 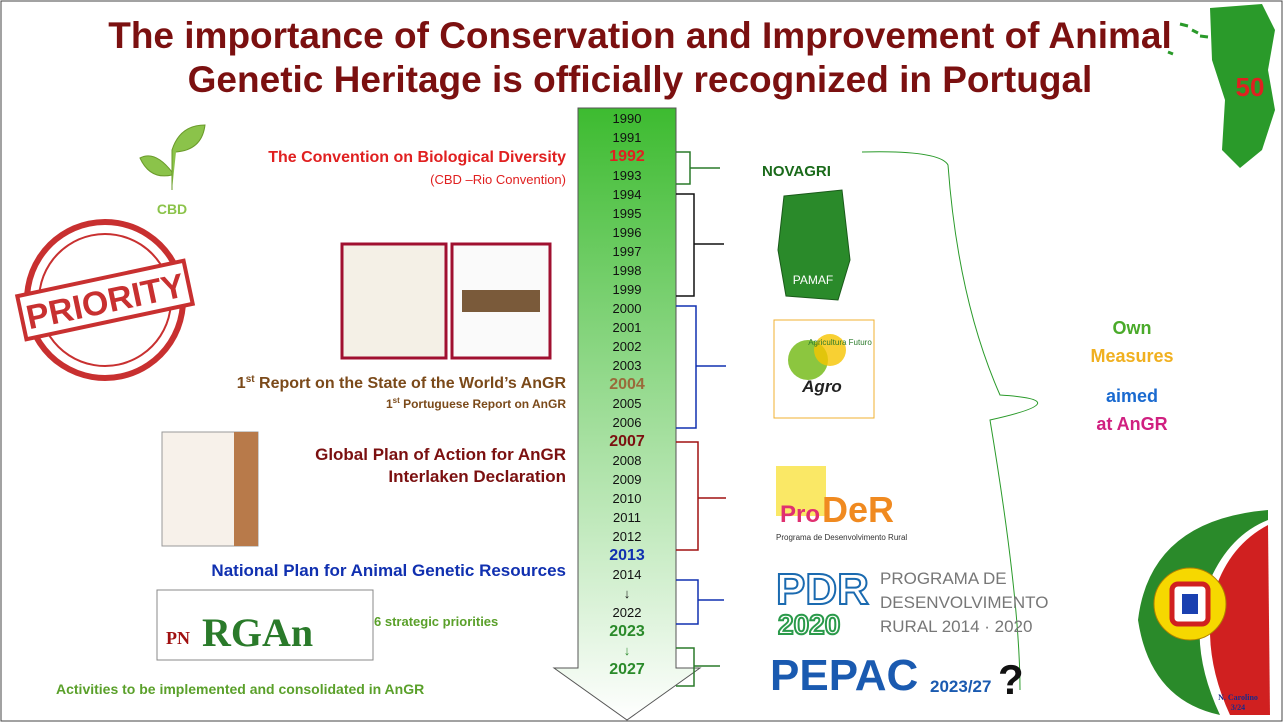 What do you see at coordinates (796, 171) in the screenshot?
I see `novagri: NOVAGRI` at bounding box center [796, 171].